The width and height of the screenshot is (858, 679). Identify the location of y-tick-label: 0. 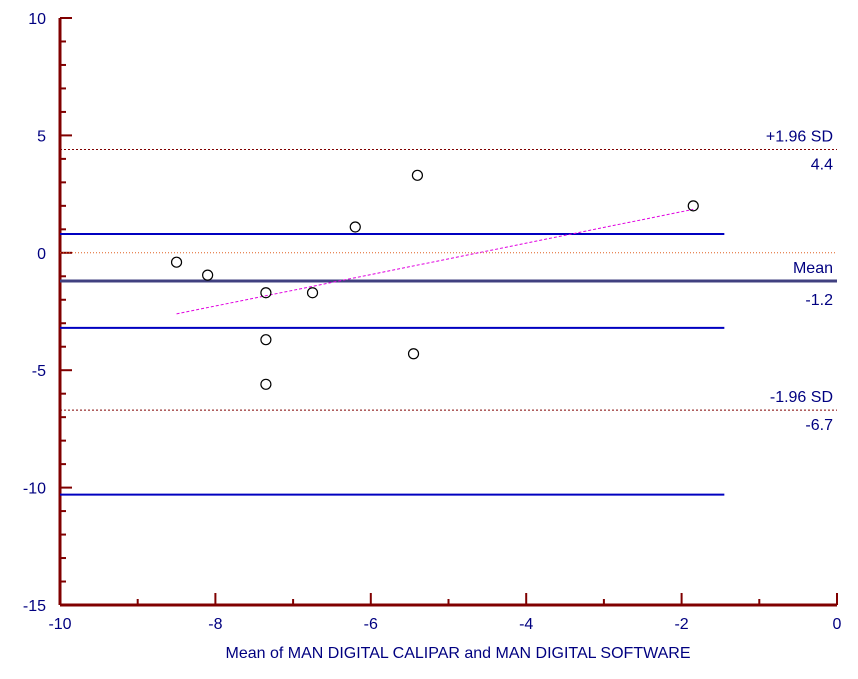
(41, 254).